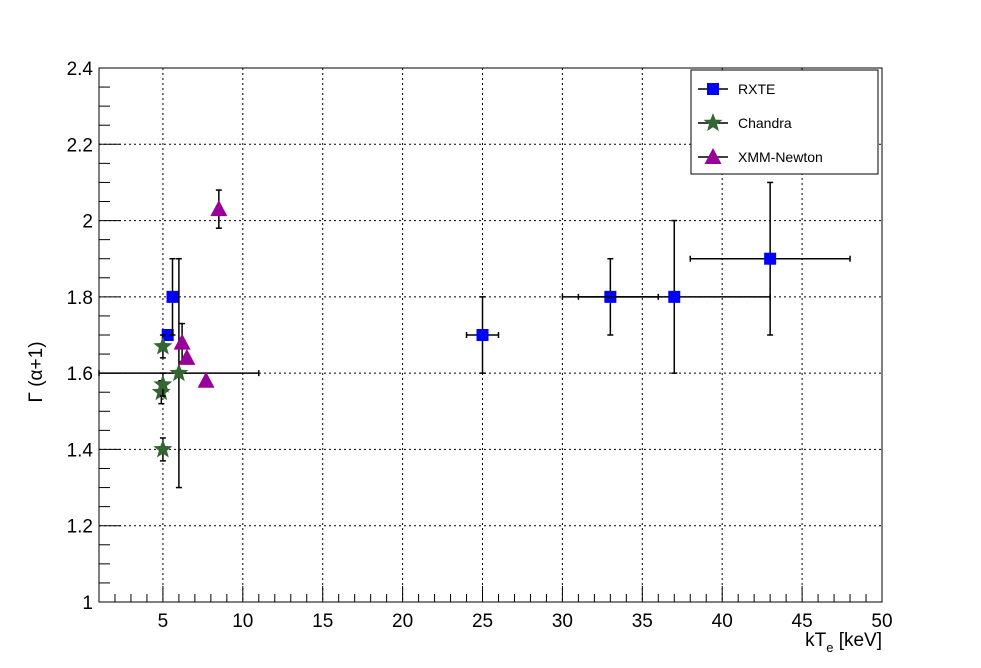 The image size is (981, 668). What do you see at coordinates (722, 621) in the screenshot?
I see `x-tick-label: 40` at bounding box center [722, 621].